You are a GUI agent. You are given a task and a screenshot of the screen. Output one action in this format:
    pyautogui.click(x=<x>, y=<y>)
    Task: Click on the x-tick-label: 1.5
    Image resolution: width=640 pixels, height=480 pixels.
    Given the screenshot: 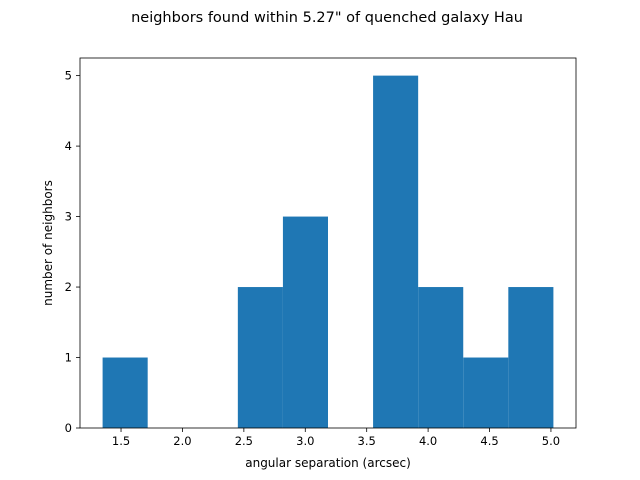 What is the action you would take?
    pyautogui.click(x=121, y=441)
    